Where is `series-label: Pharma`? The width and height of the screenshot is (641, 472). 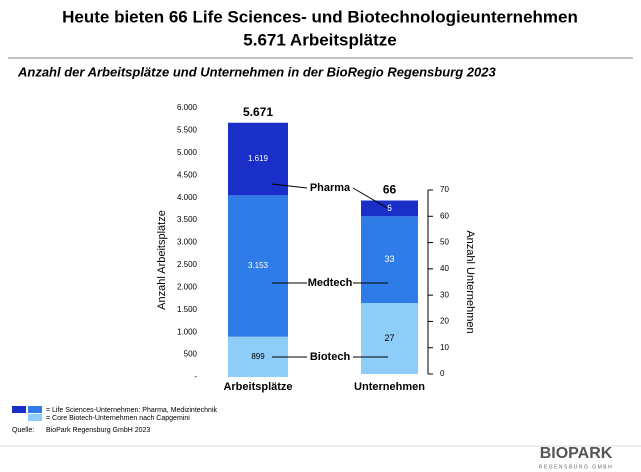
series-label: Pharma is located at coordinates (330, 188).